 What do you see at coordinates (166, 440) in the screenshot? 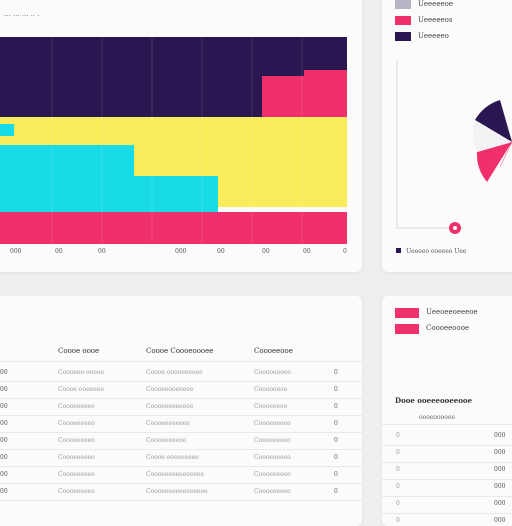
I see `table-cell: Coooeeeeeoo` at bounding box center [166, 440].